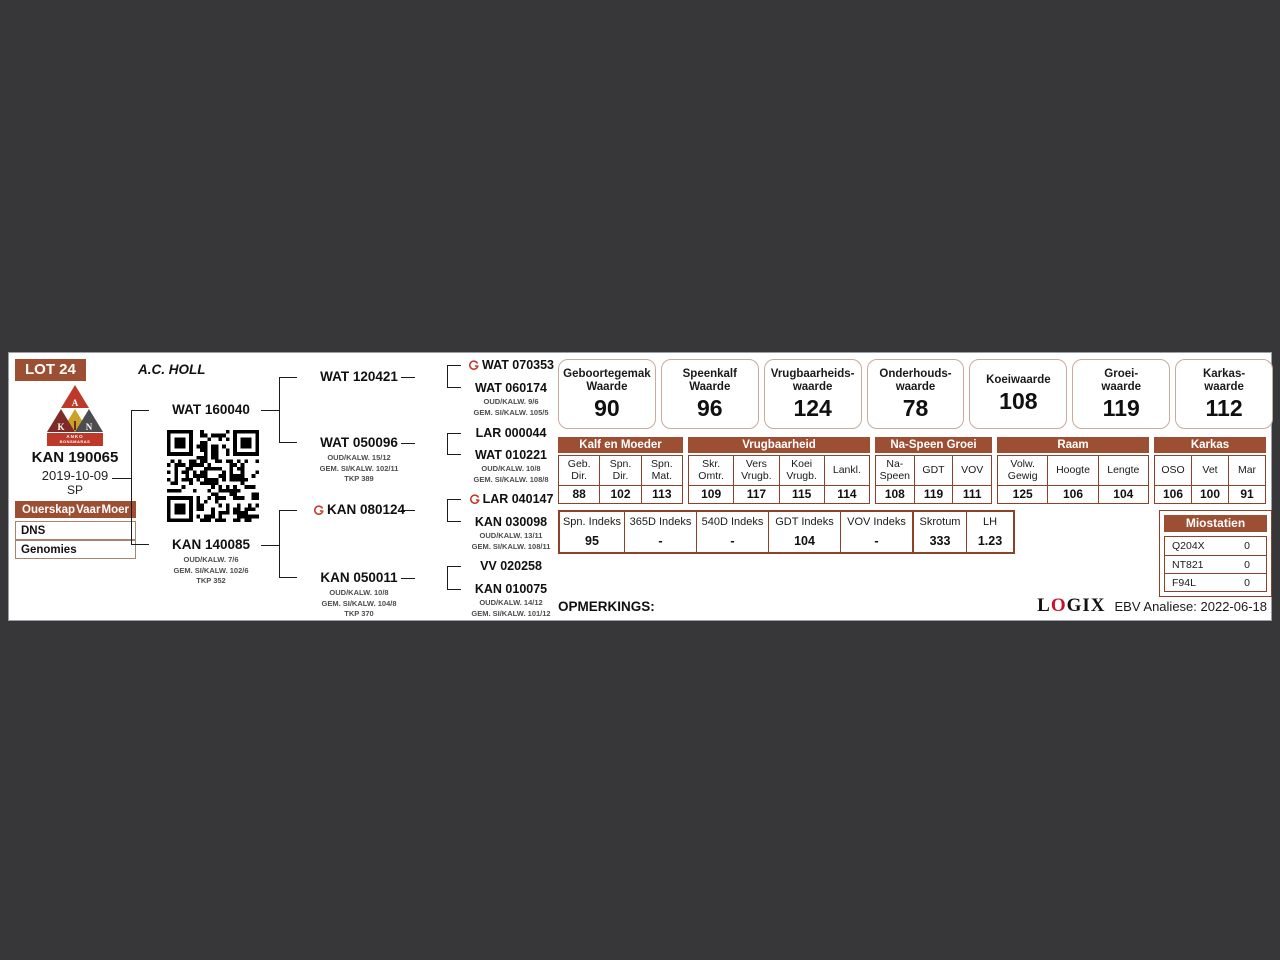 This screenshot has width=1280, height=960. What do you see at coordinates (213, 476) in the screenshot?
I see `qr-code` at bounding box center [213, 476].